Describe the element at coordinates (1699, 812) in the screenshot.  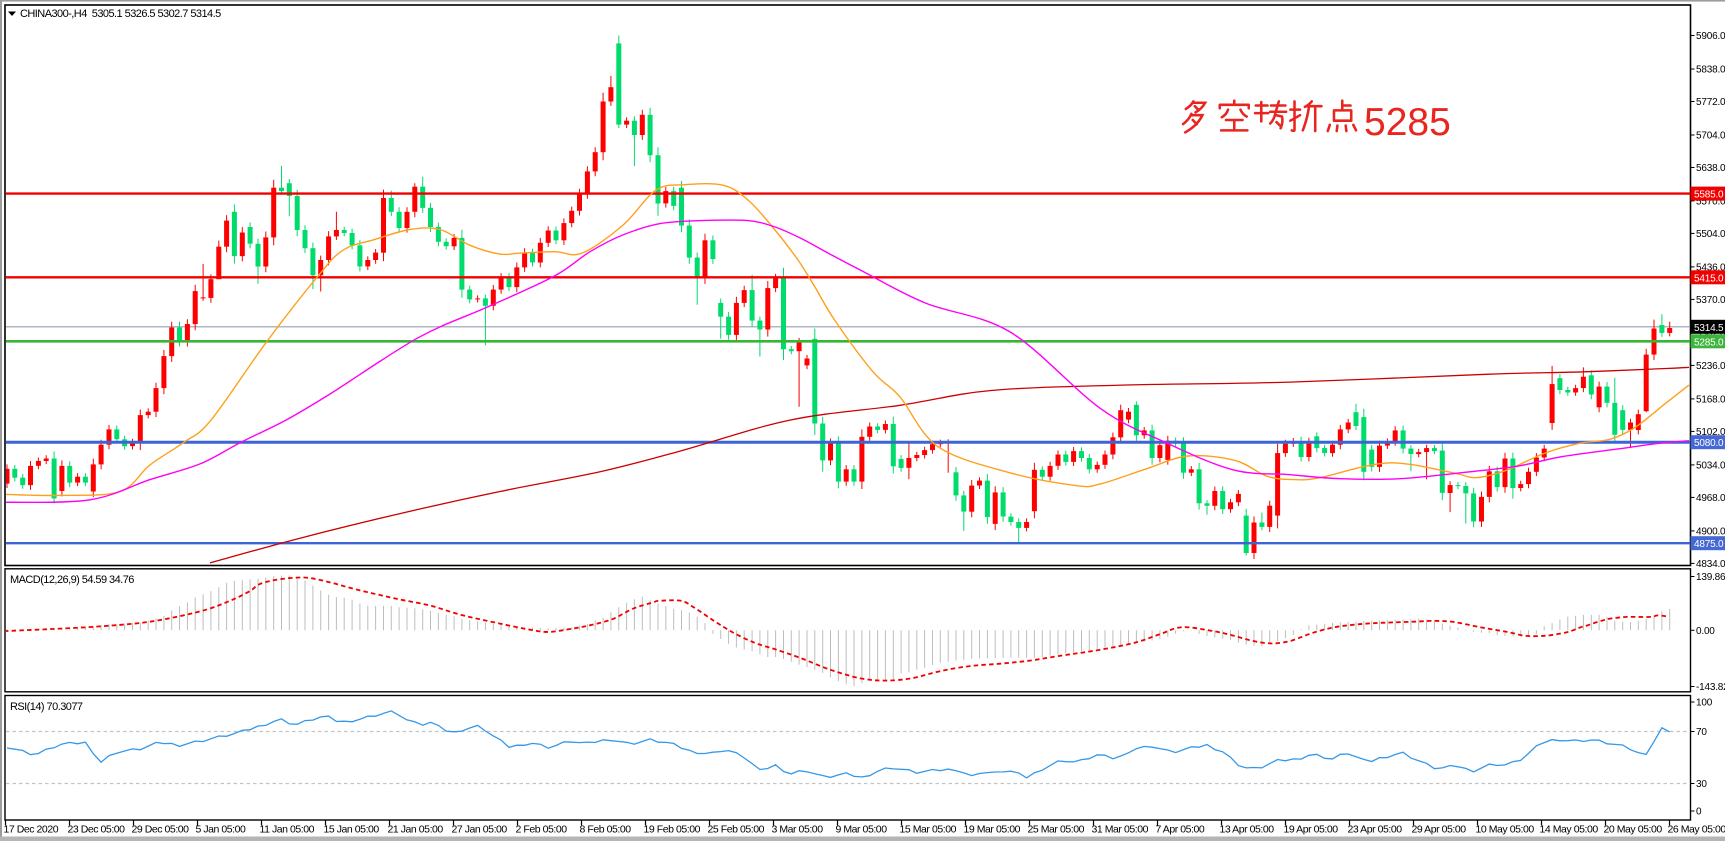
I see `svg-text: 0` at that location.